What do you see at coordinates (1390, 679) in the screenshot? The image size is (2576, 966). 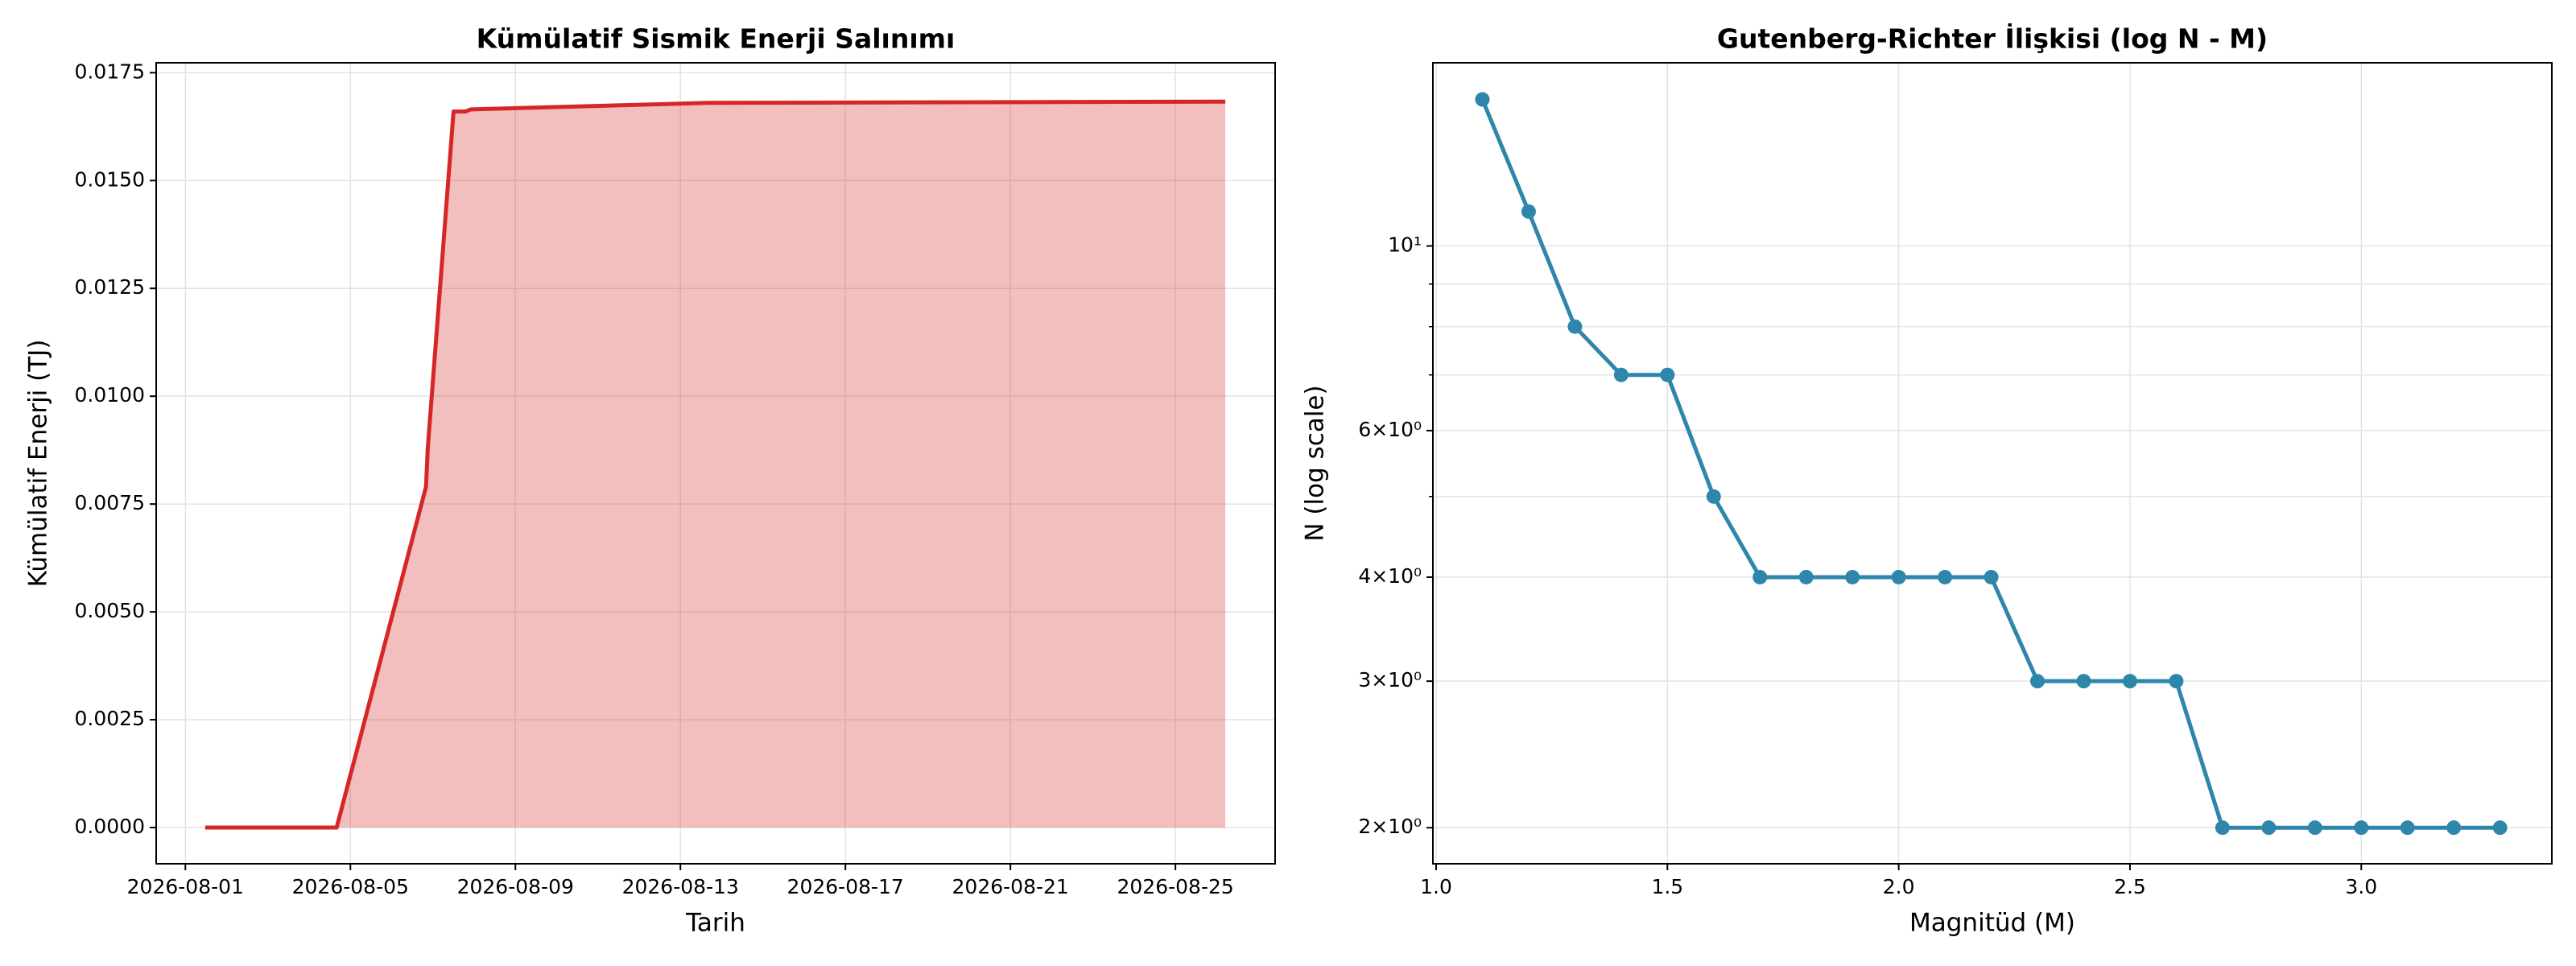 I see `y-tick-label: 3×10⁰` at bounding box center [1390, 679].